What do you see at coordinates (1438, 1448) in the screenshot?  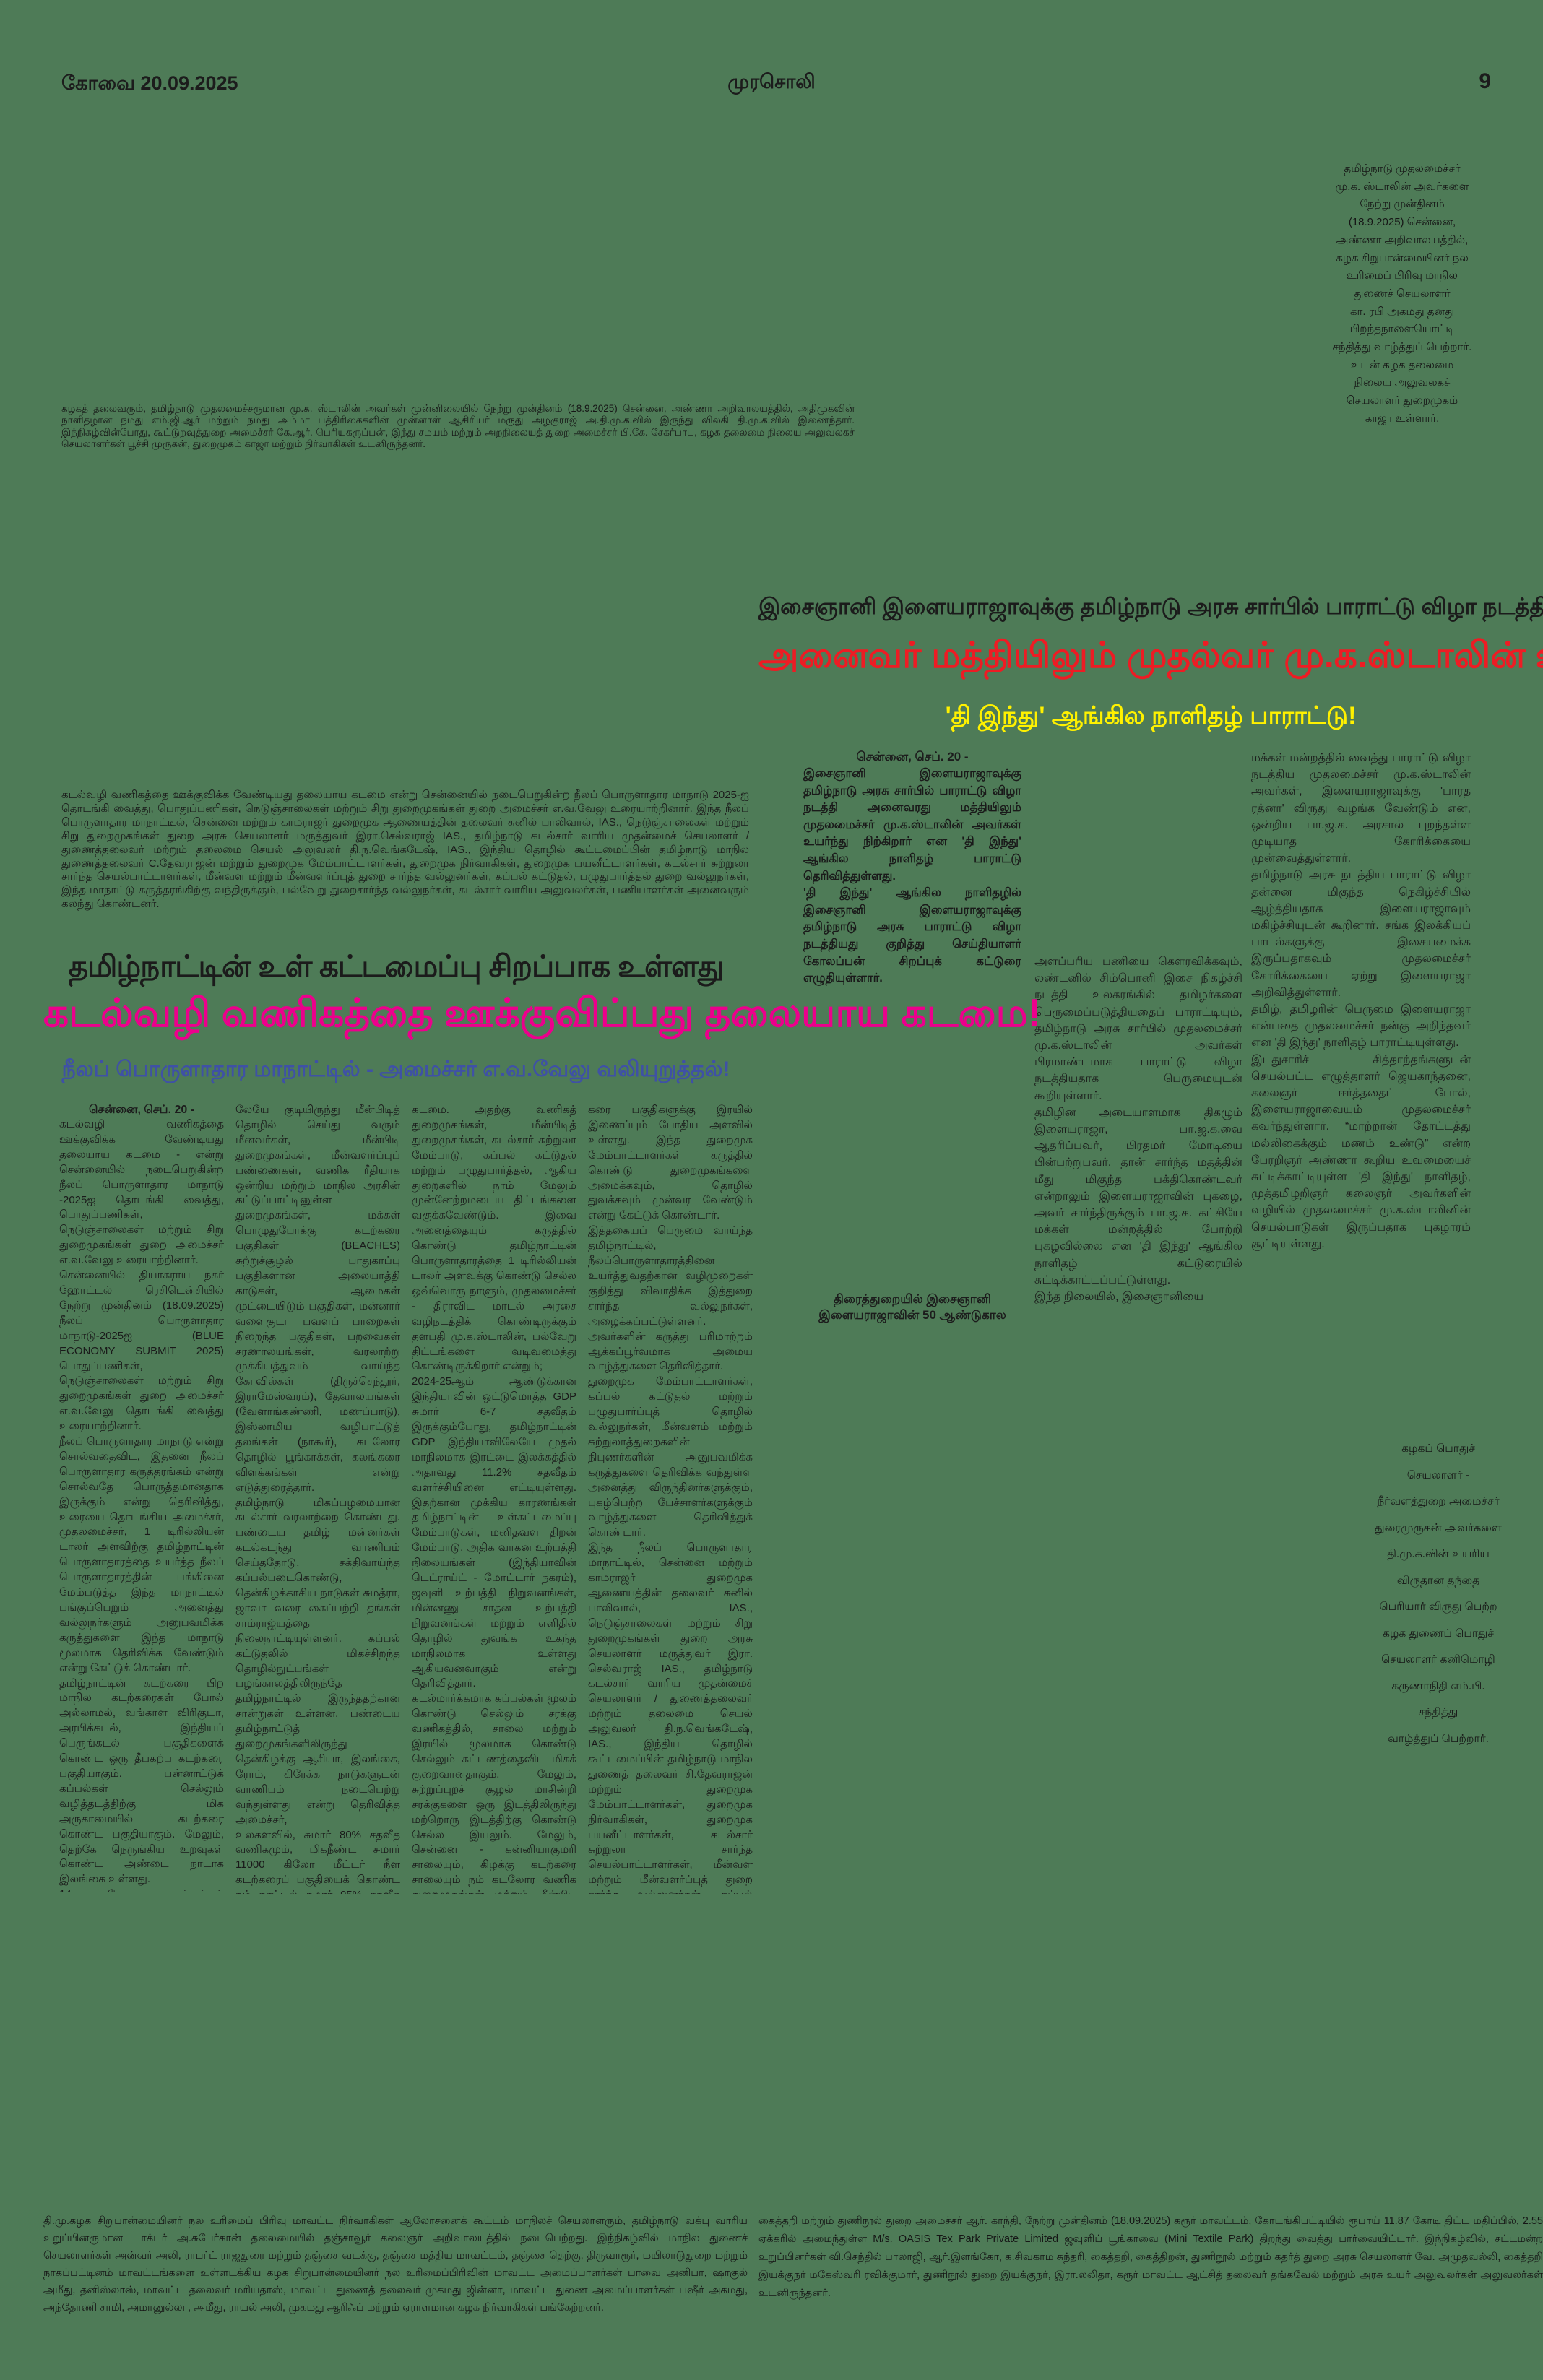 I see `signature-line: கழகப் பொதுச்` at bounding box center [1438, 1448].